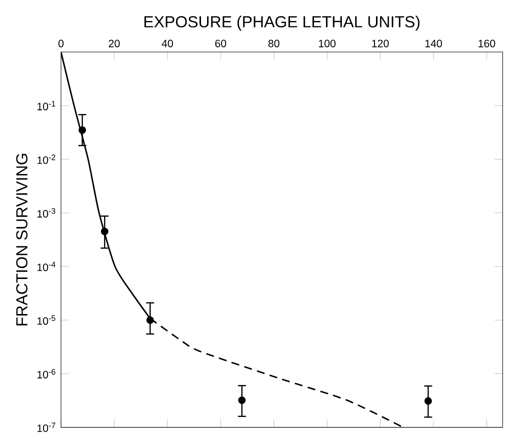 The height and width of the screenshot is (442, 510). What do you see at coordinates (22, 240) in the screenshot?
I see `y-axis-title: FRACTION SURVIVING` at bounding box center [22, 240].